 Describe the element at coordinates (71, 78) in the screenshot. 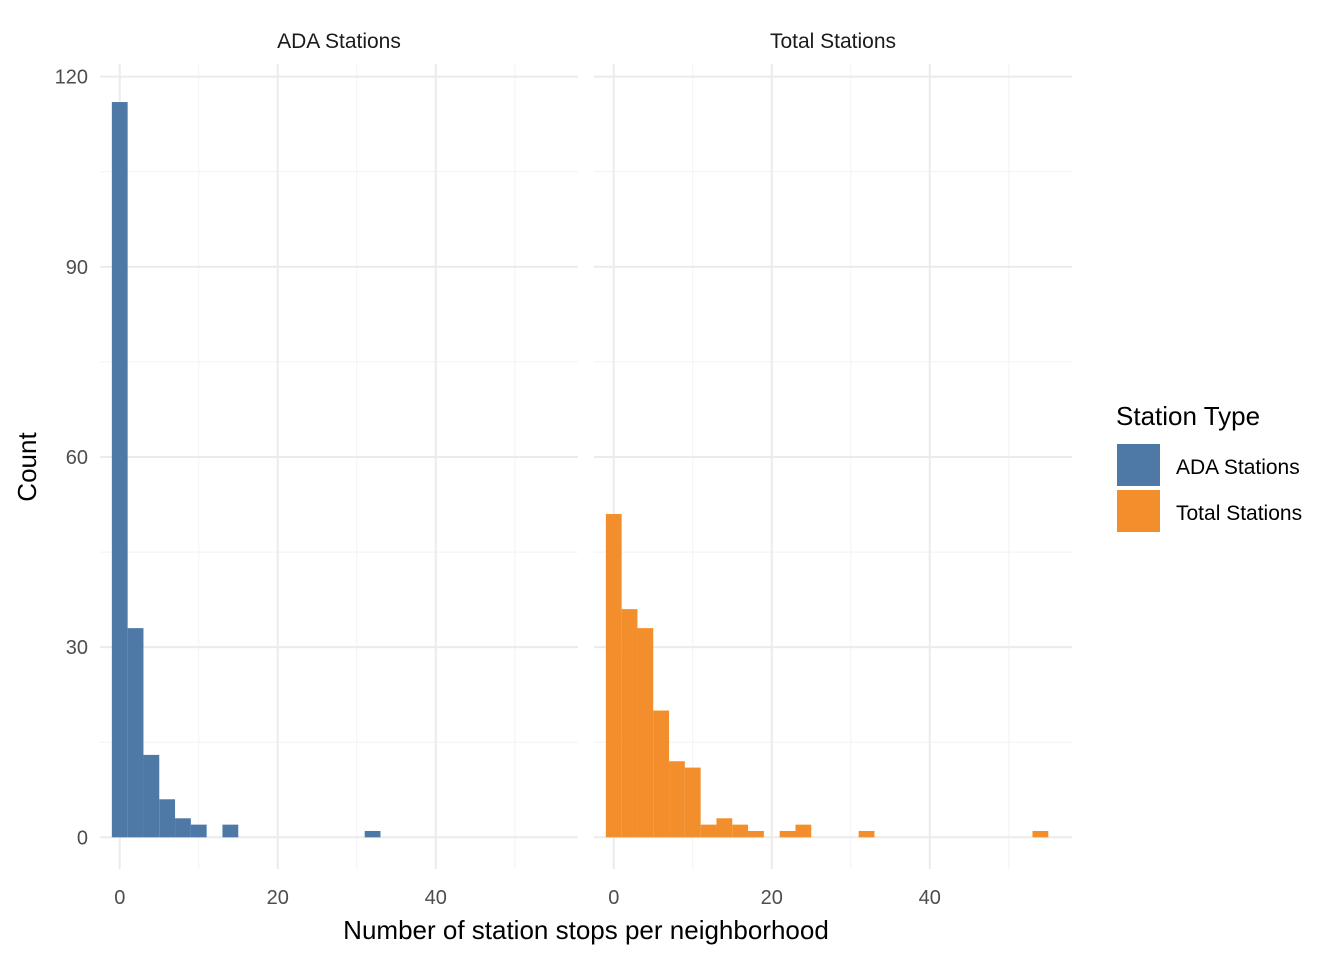

I see `y-tick-label: 120` at that location.